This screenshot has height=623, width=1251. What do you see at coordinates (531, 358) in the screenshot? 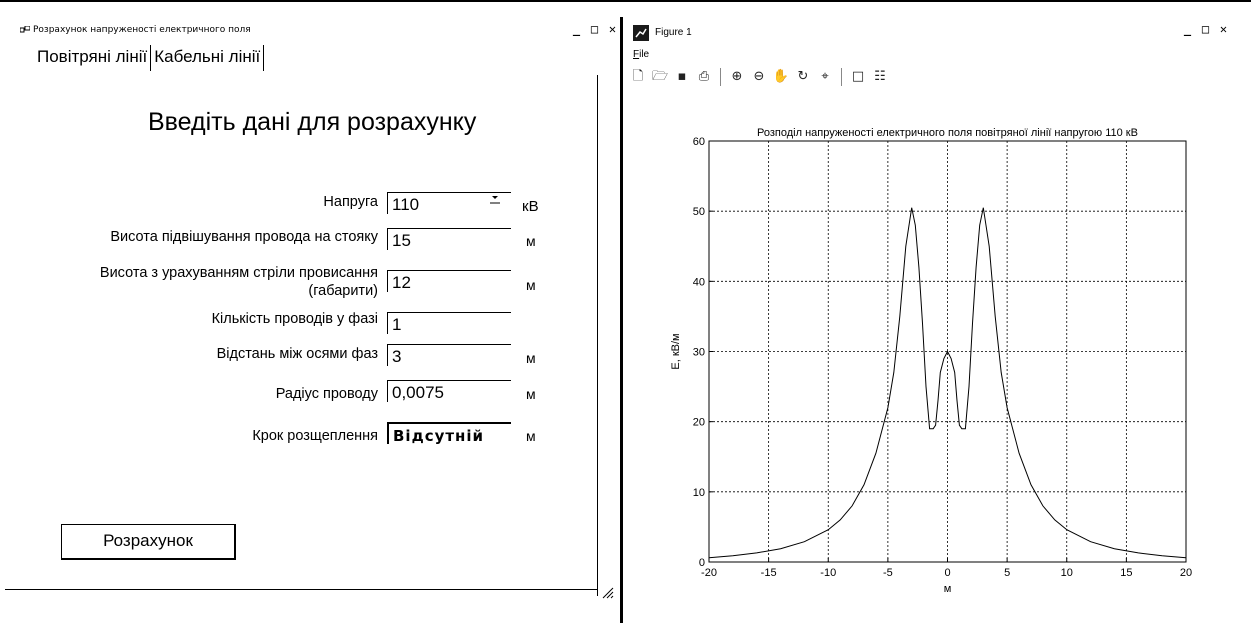
I see `phase-distance-unit: м` at bounding box center [531, 358].